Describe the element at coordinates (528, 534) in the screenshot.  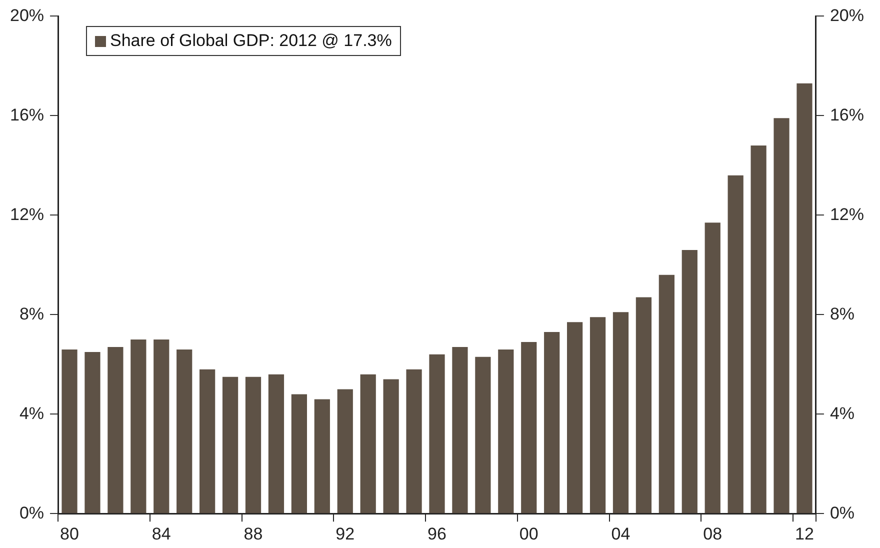
I see `x-tick-label: 00` at that location.